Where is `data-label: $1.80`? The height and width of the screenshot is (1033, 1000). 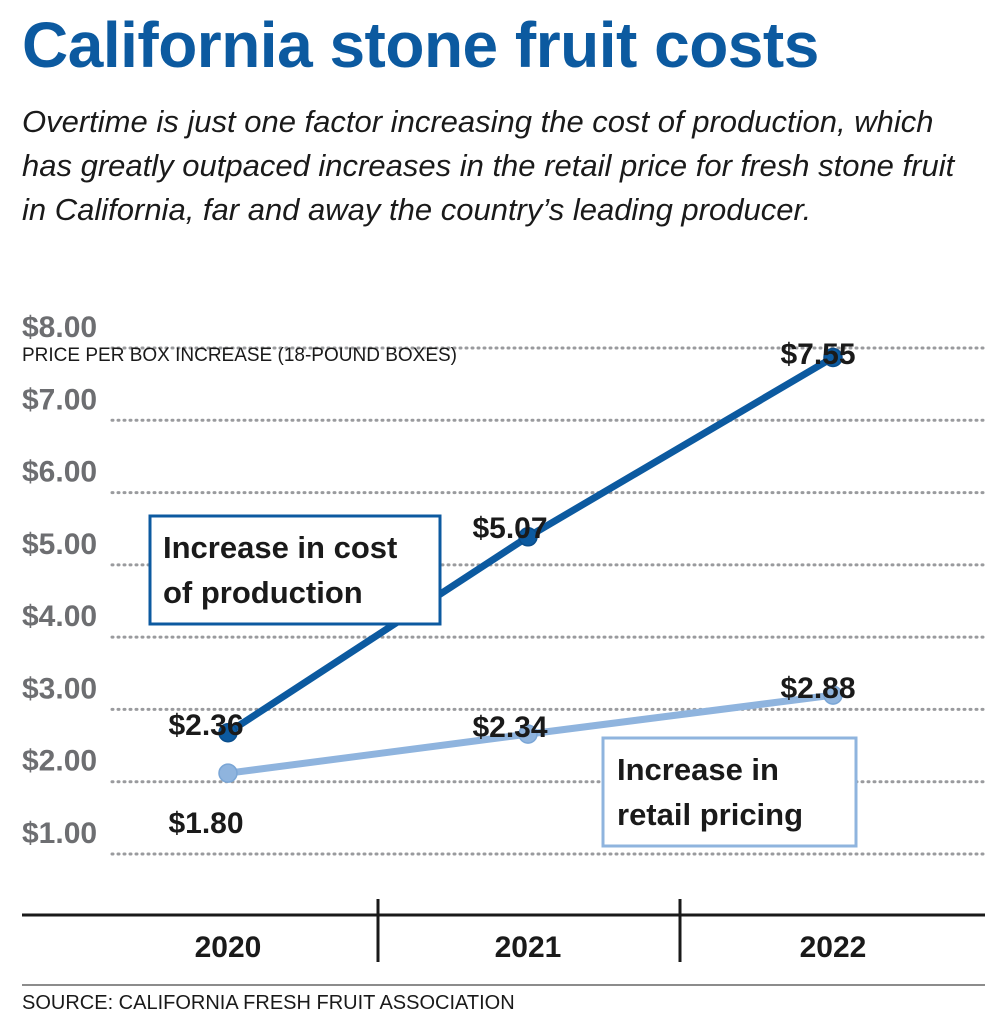 data-label: $1.80 is located at coordinates (205, 823).